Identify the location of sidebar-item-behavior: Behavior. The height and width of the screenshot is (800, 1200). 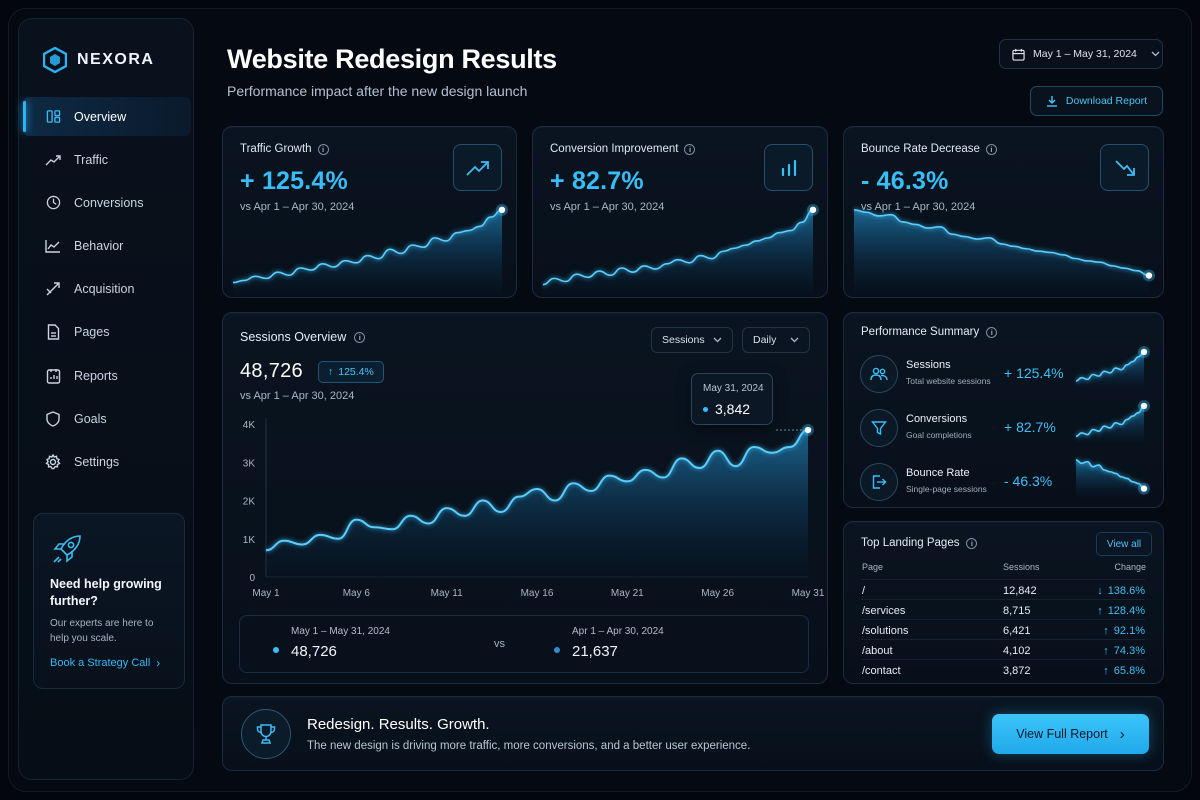
(107, 246).